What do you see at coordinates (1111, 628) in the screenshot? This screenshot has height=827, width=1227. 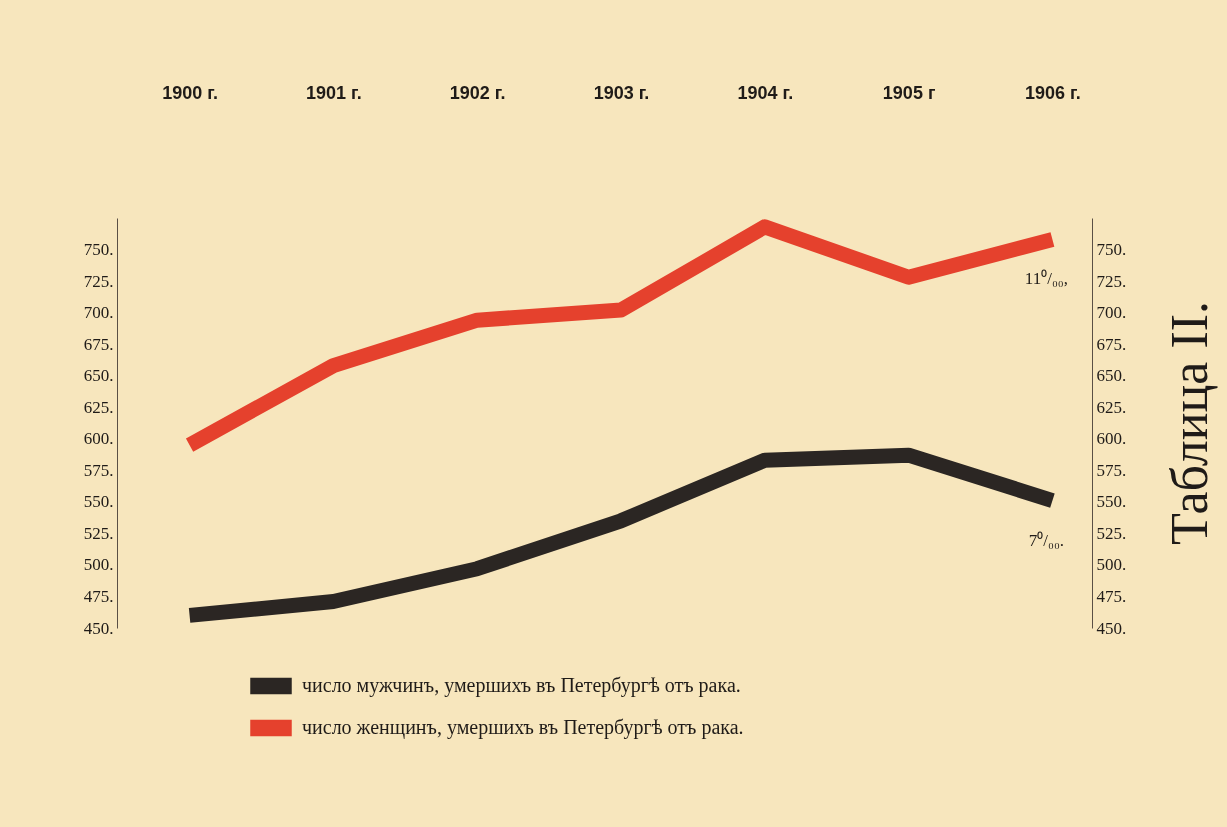 I see `y2-tick-label: 450.` at bounding box center [1111, 628].